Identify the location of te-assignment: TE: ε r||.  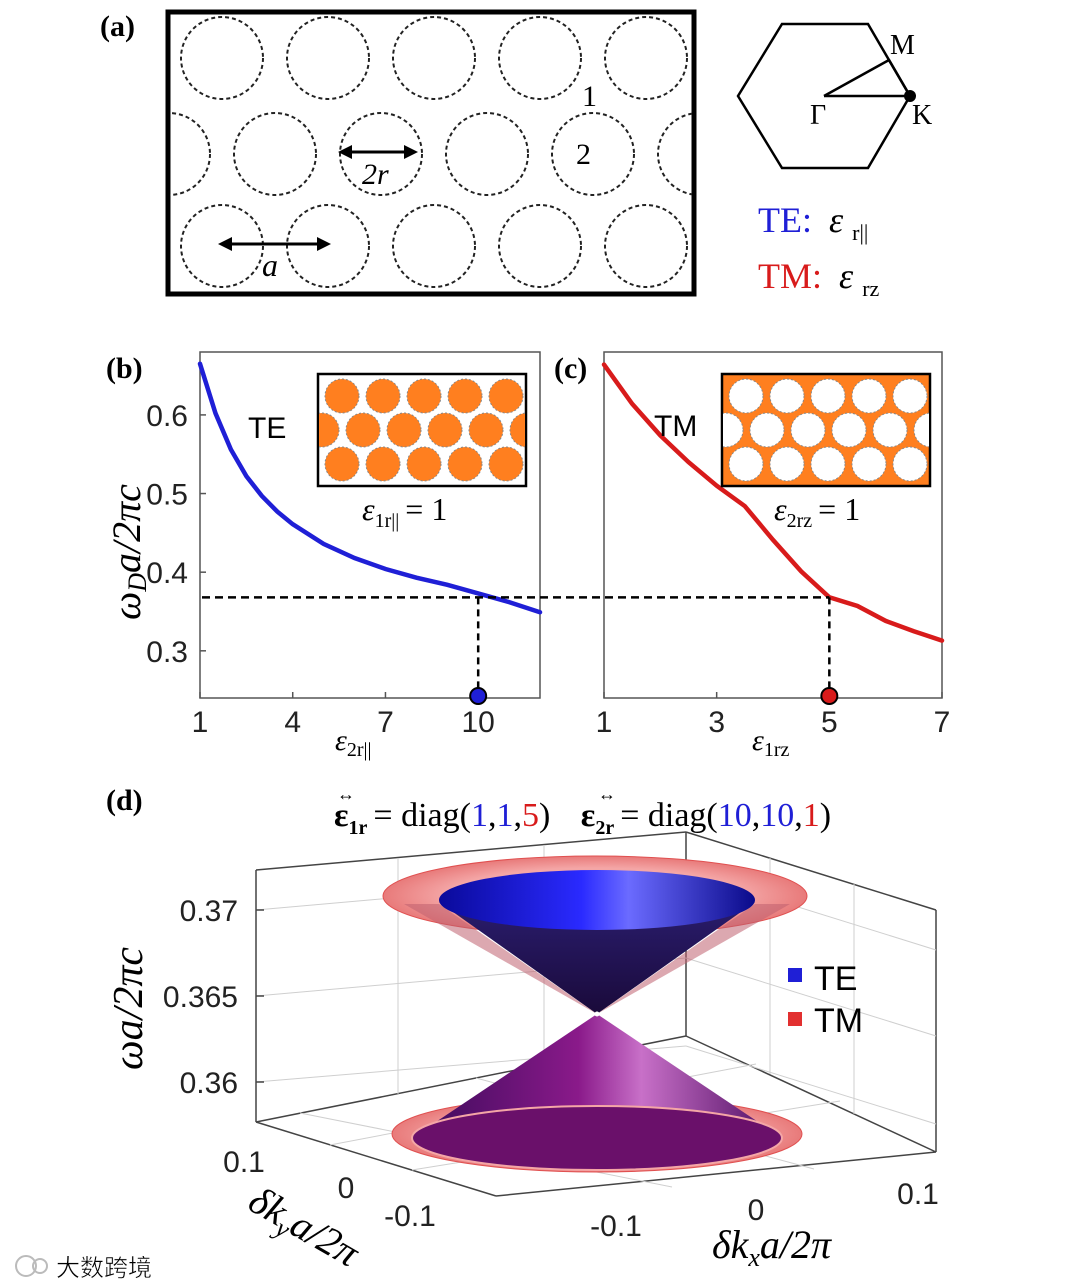
(813, 222).